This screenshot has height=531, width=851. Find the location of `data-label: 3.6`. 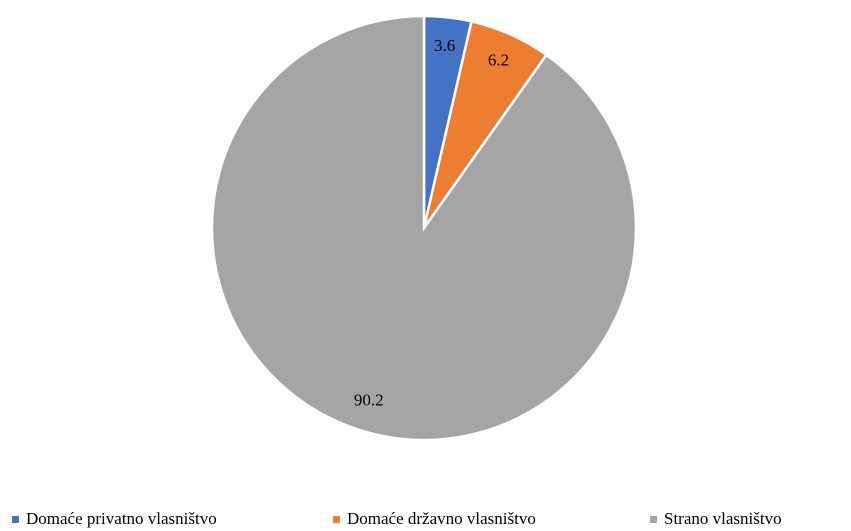

data-label: 3.6 is located at coordinates (444, 45).